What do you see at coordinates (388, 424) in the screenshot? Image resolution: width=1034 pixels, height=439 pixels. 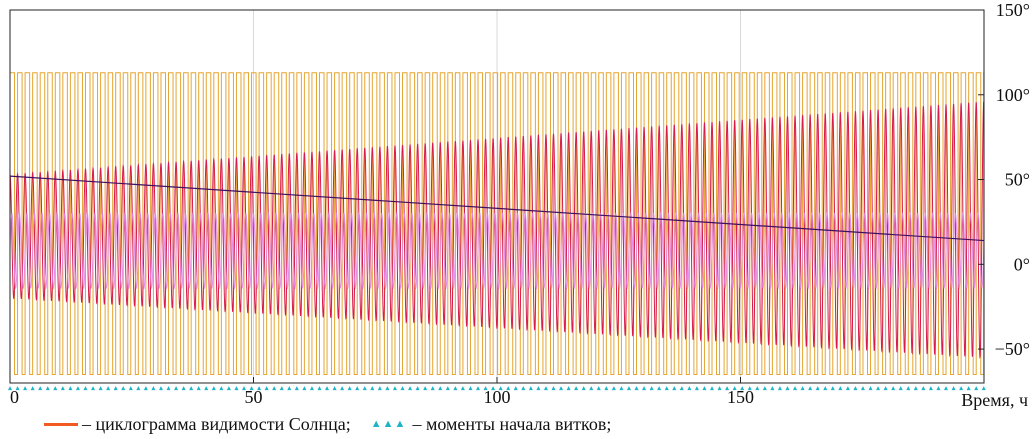 I see `triangle-markers-icon: ▲▲▲` at bounding box center [388, 424].